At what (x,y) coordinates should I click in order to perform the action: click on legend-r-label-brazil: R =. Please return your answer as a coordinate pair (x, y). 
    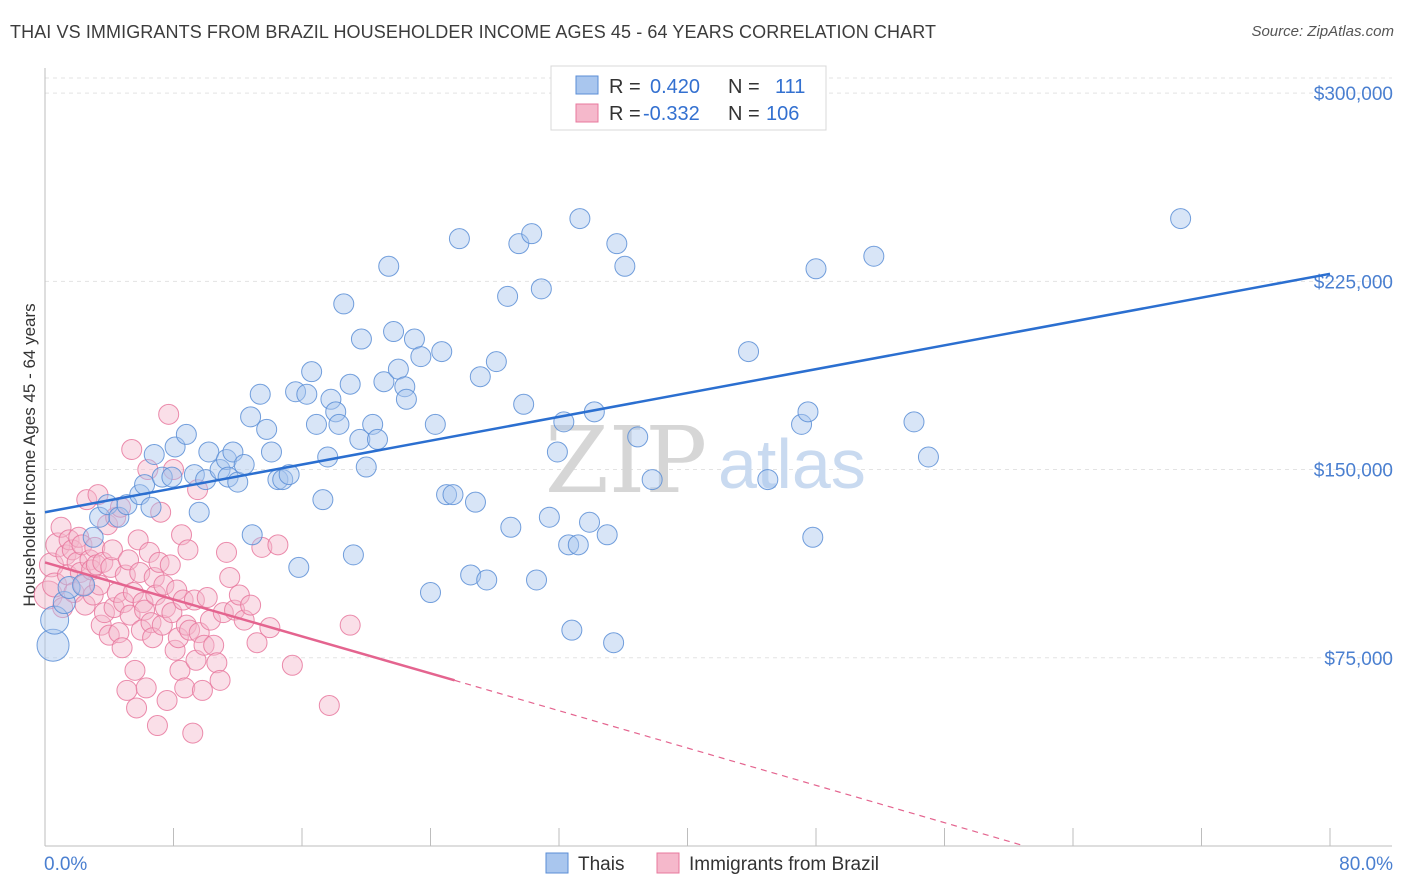
    Looking at the image, I should click on (625, 114).